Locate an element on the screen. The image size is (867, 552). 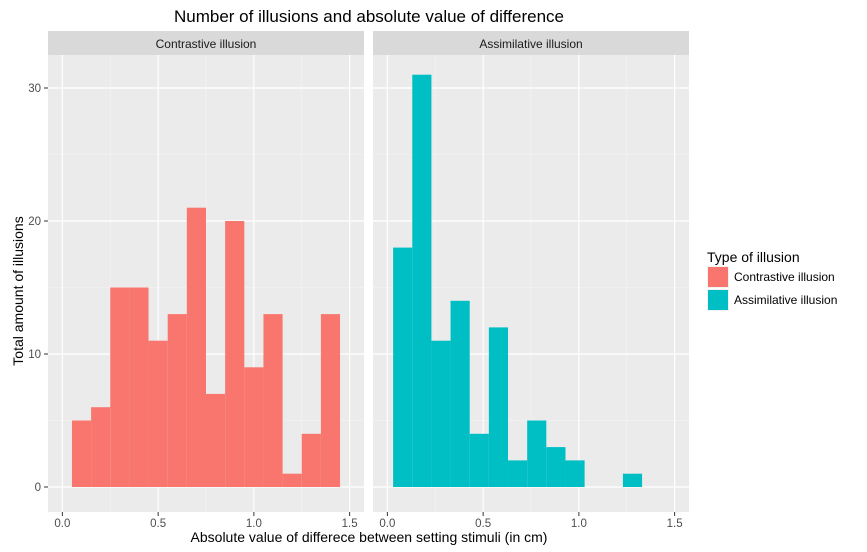
legend-label: Contrastive illusion is located at coordinates (784, 277).